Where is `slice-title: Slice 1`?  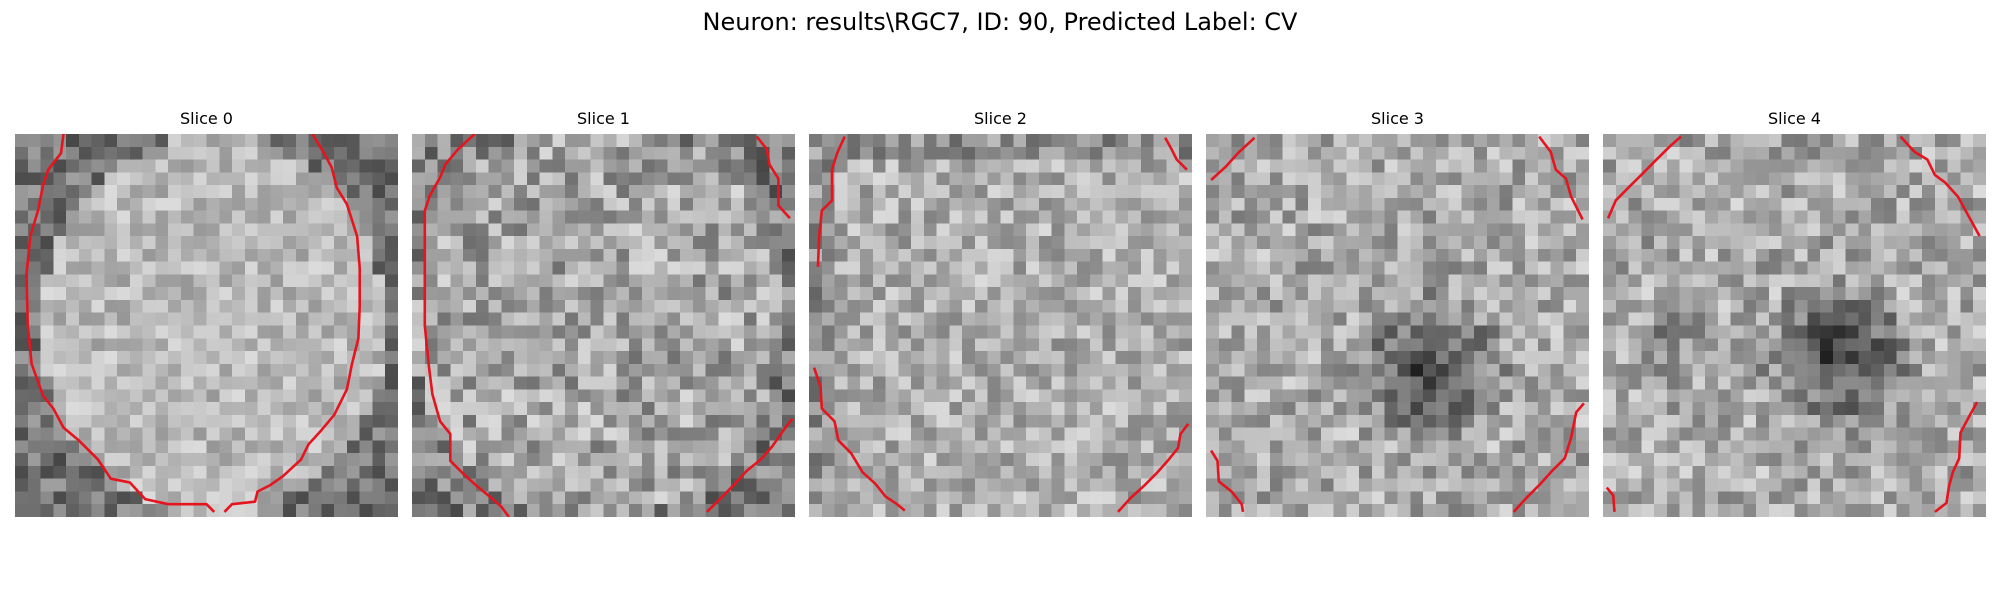 slice-title: Slice 1 is located at coordinates (603, 118).